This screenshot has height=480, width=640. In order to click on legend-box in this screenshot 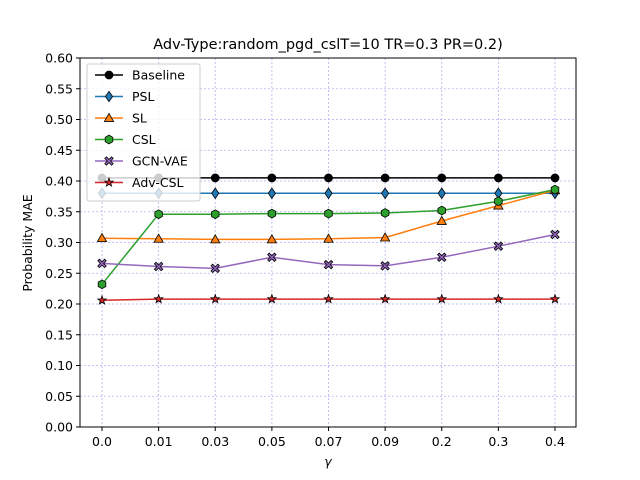, I will do `click(143, 132)`.